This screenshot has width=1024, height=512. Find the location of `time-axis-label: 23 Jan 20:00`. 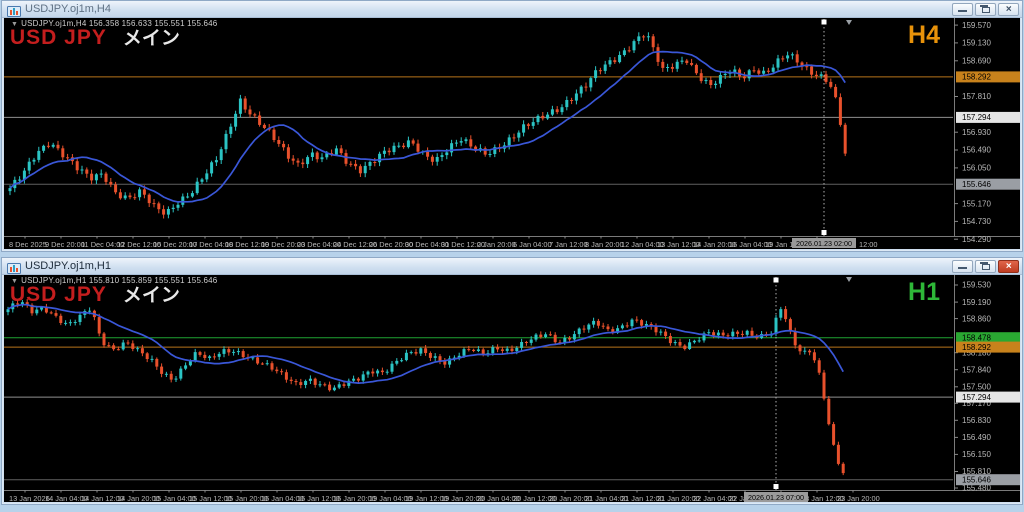

time-axis-label: 23 Jan 20:00 is located at coordinates (858, 498).